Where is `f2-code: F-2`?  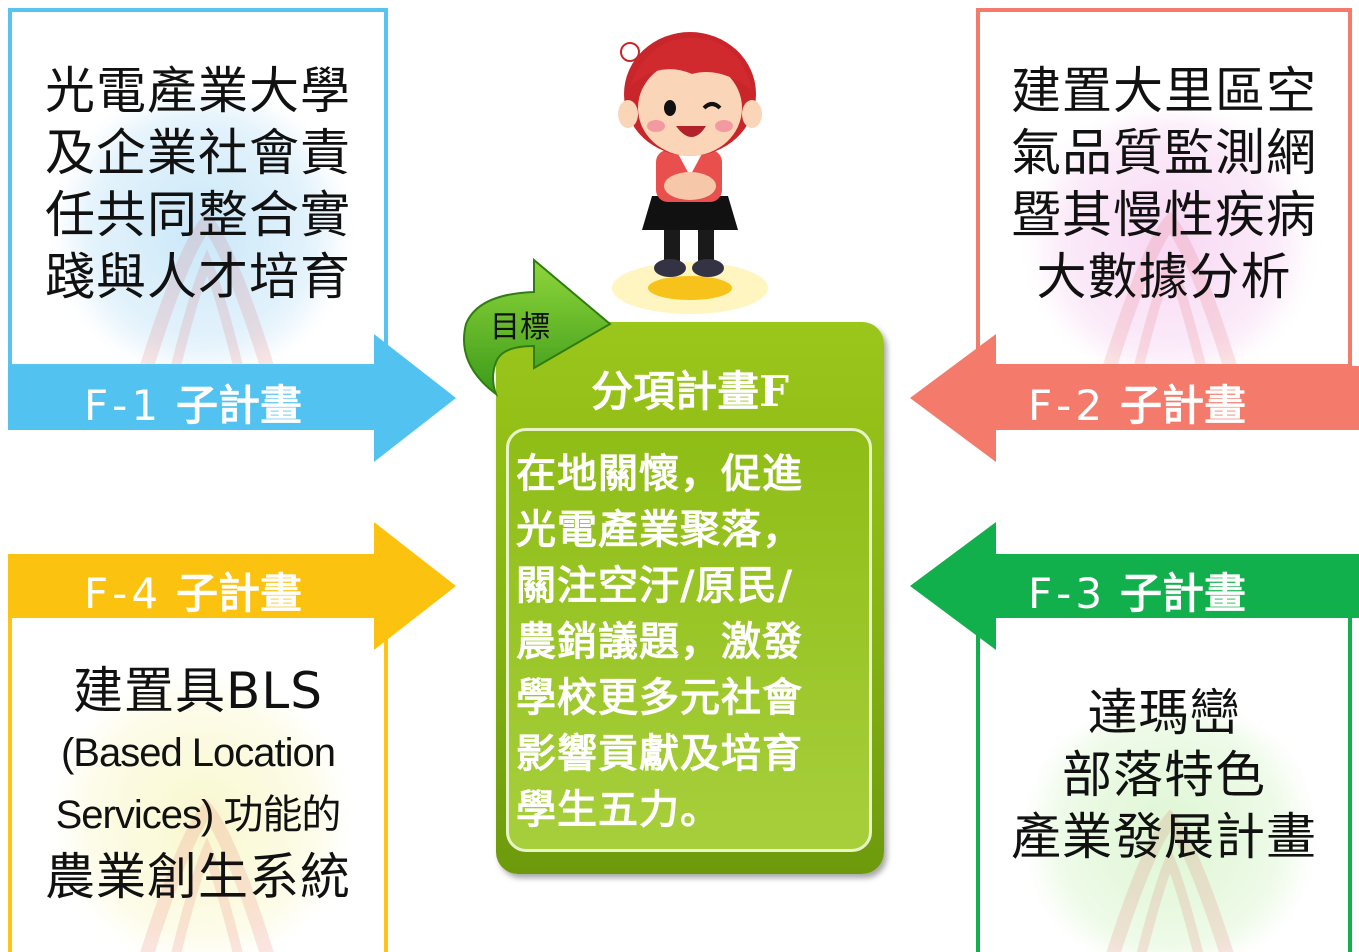 f2-code: F-2 is located at coordinates (1067, 405).